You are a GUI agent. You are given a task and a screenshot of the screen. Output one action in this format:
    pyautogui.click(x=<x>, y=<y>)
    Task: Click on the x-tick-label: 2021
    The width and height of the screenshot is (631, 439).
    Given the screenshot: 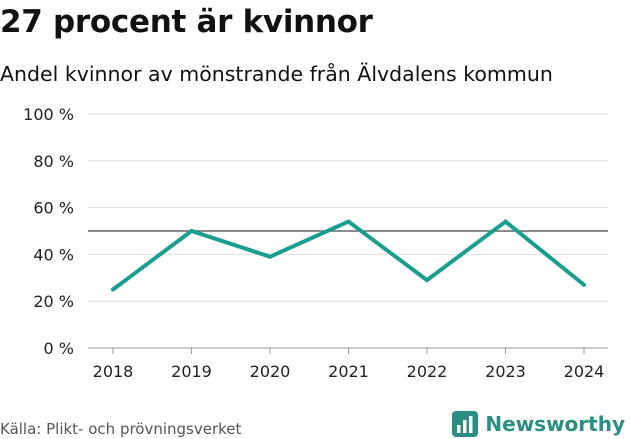 What is the action you would take?
    pyautogui.click(x=348, y=371)
    